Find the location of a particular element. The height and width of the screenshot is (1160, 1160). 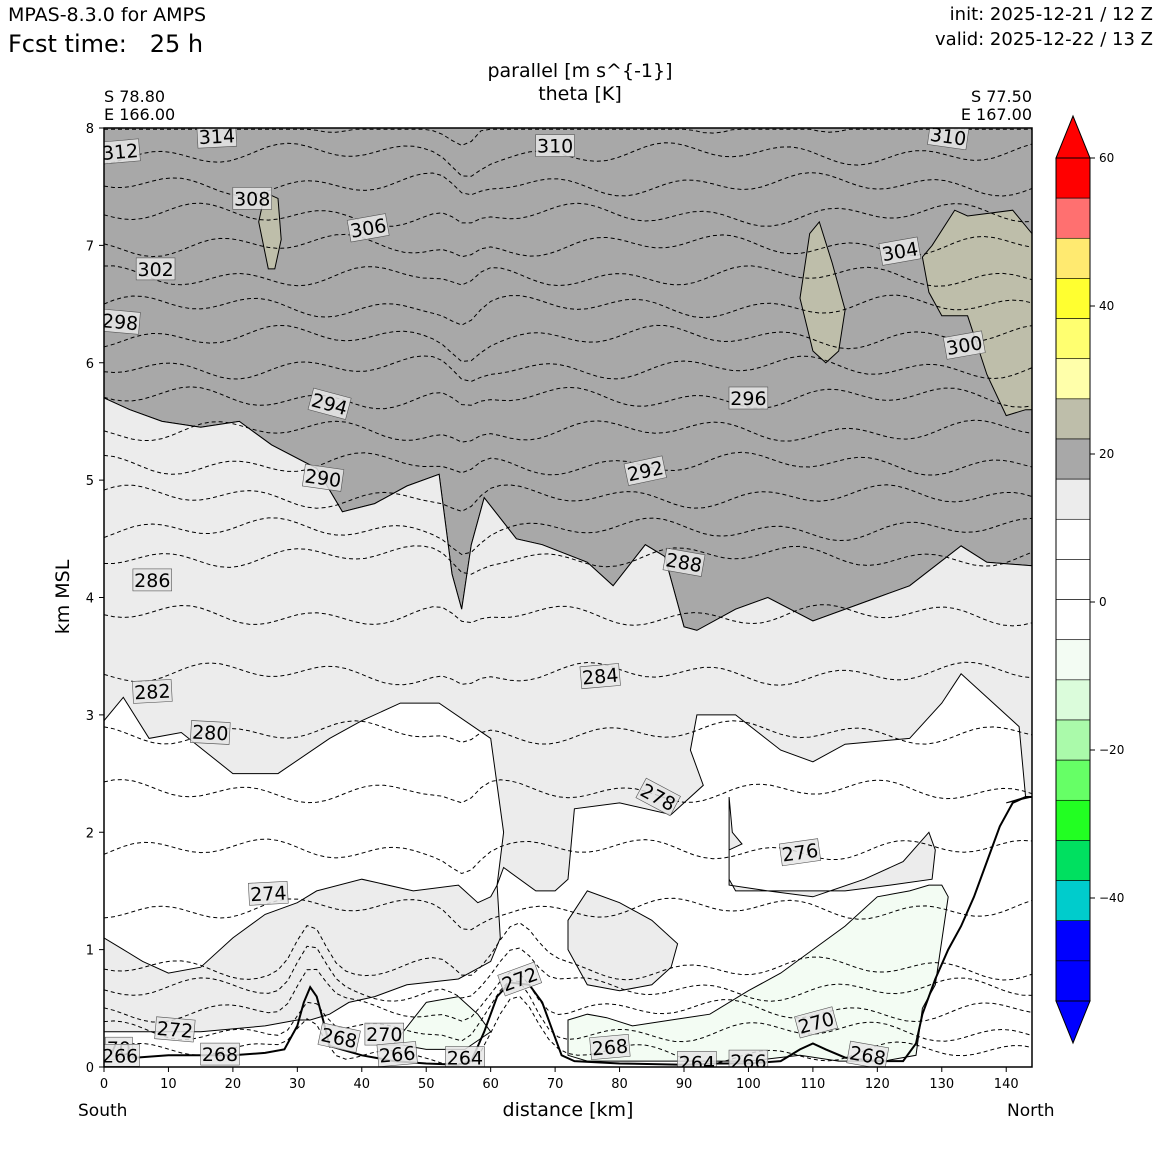

colorbar-under-arrow is located at coordinates (1073, 1022).